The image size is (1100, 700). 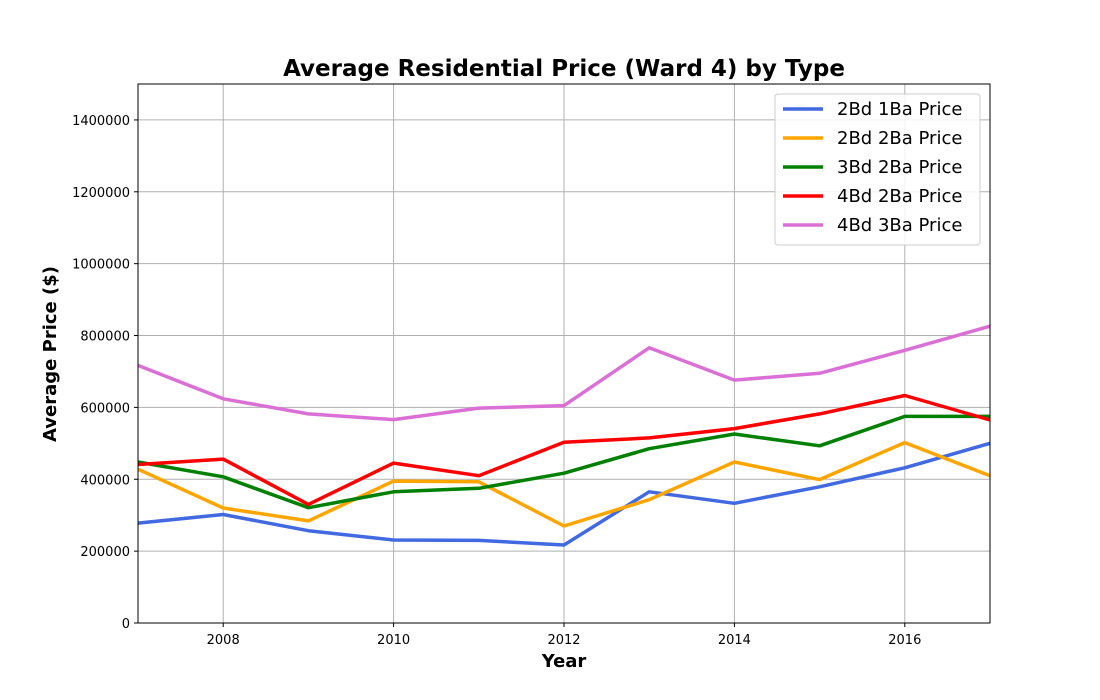 I want to click on y-tick-label: 800000, so click(x=105, y=337).